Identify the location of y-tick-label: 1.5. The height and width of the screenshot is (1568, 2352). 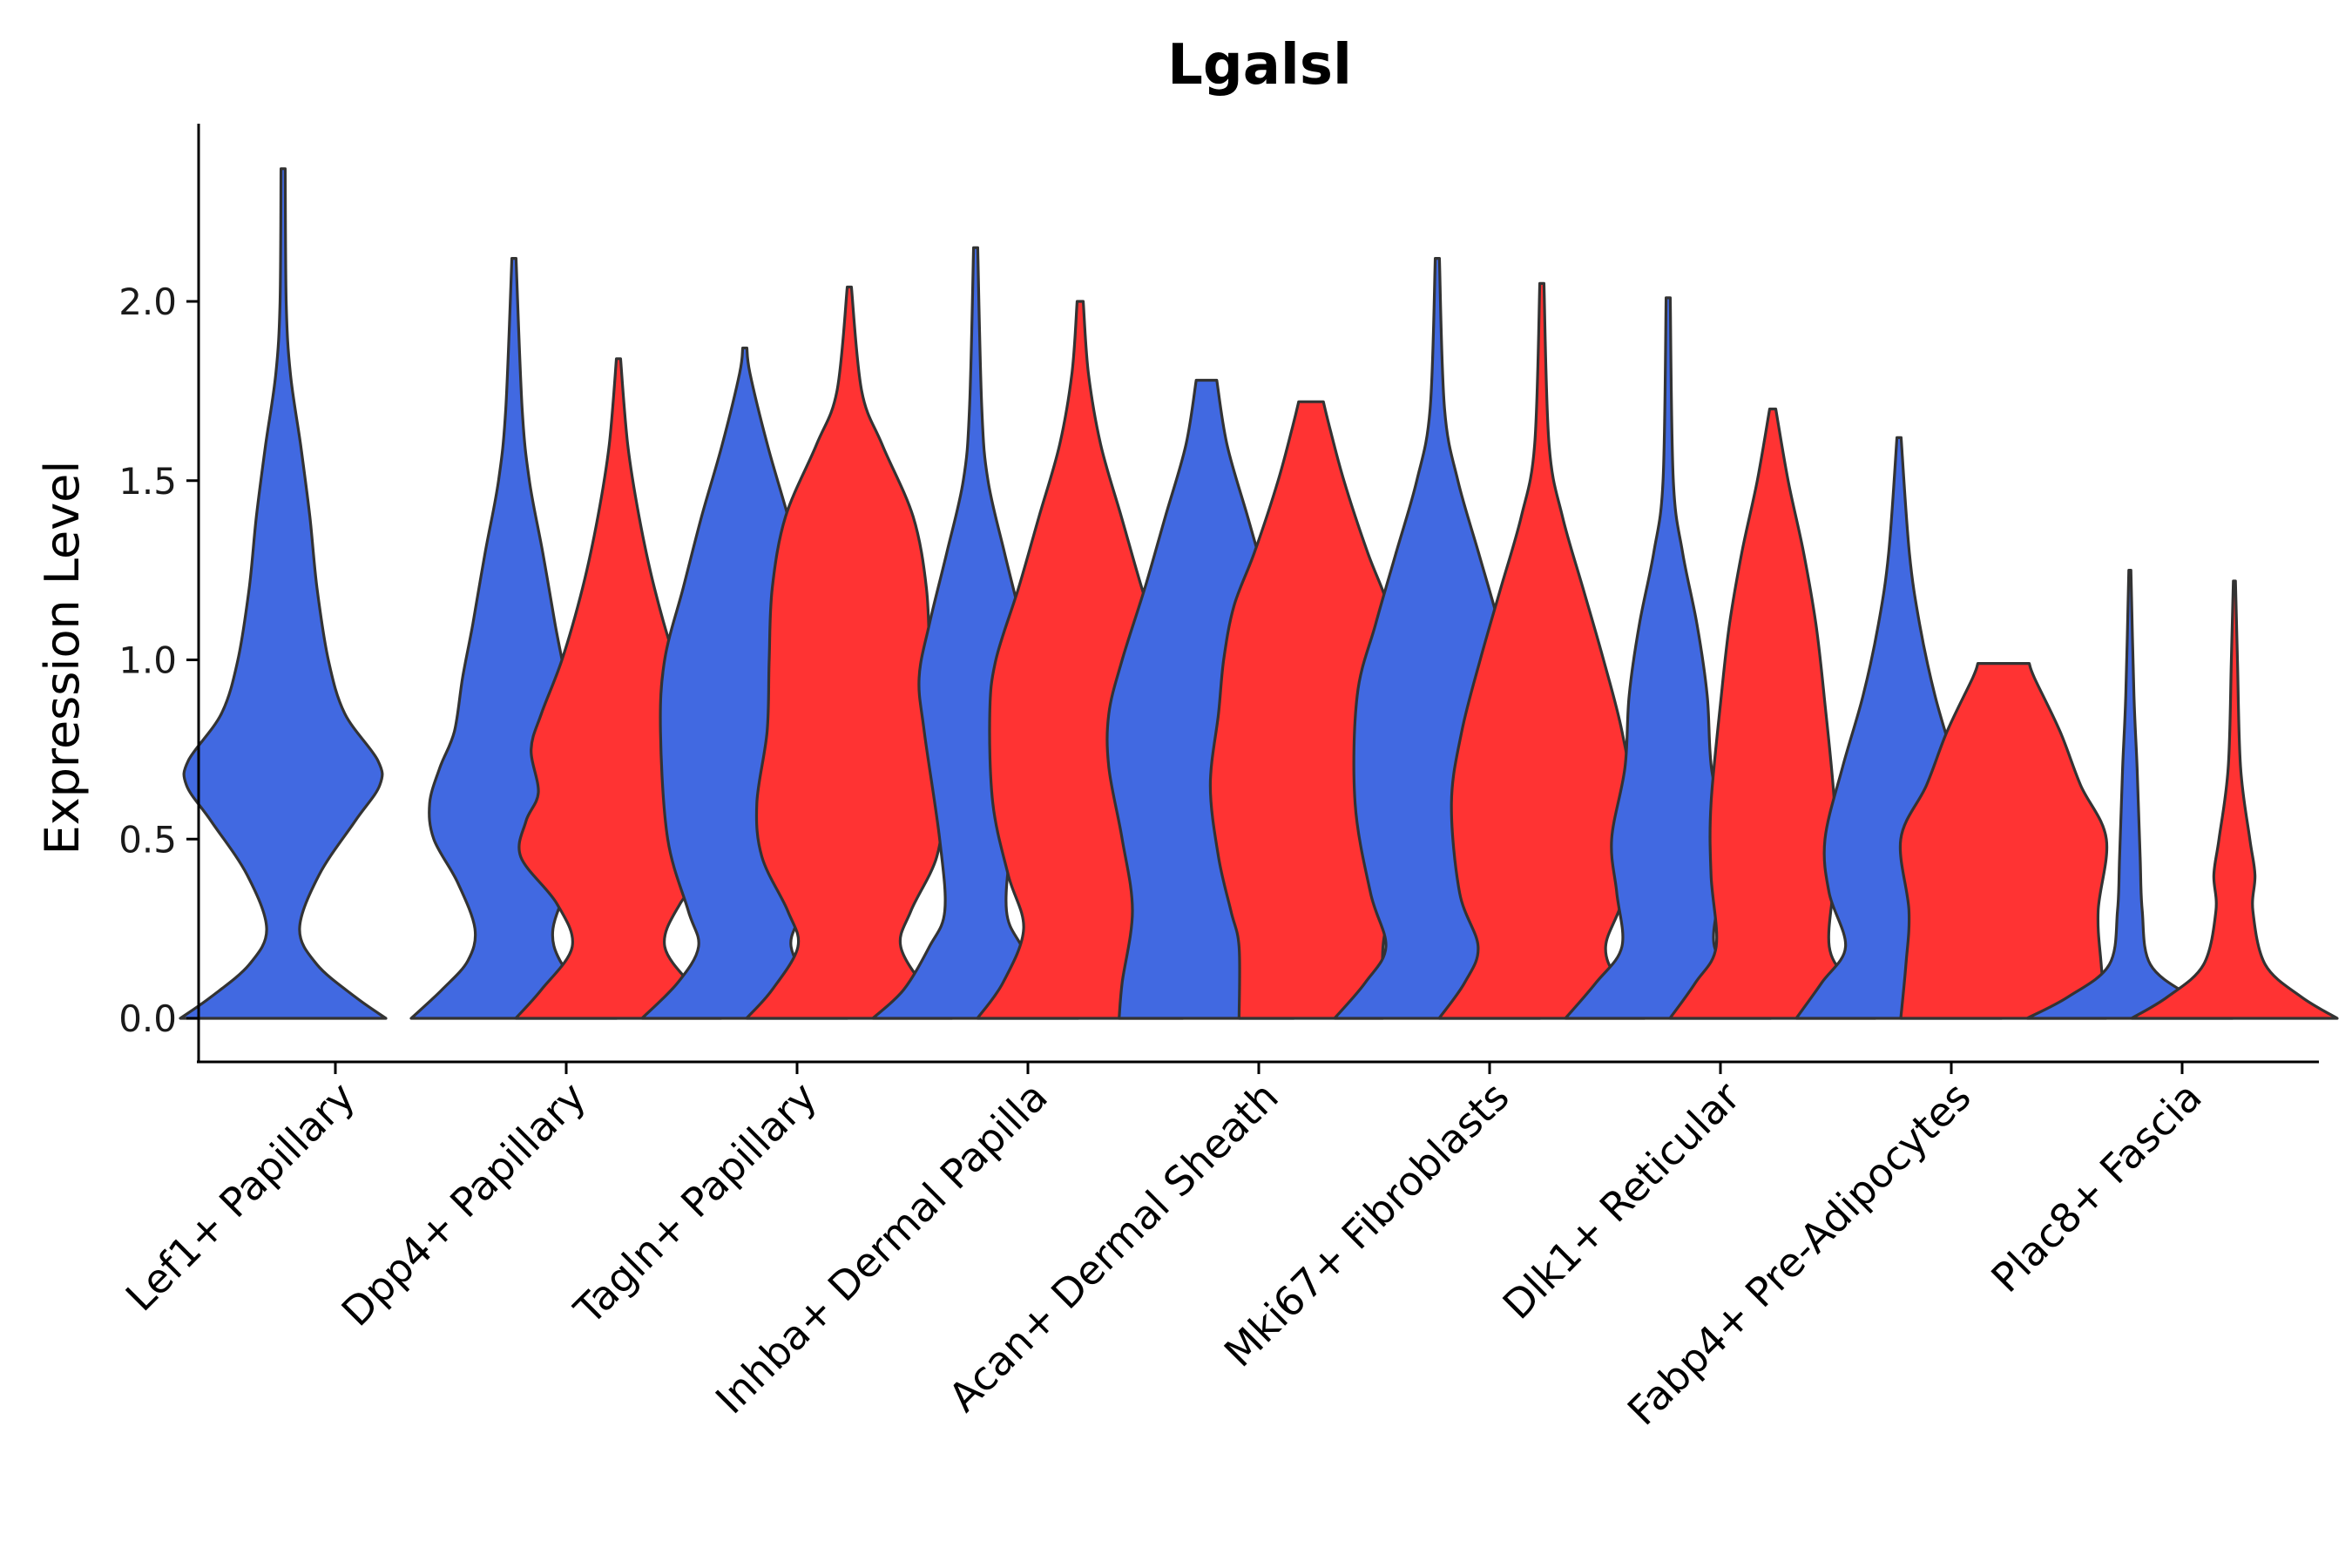
(147, 481).